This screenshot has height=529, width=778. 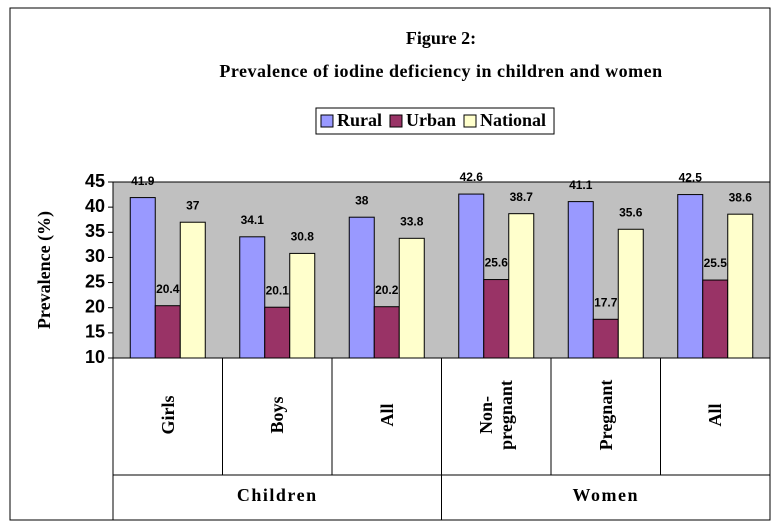 What do you see at coordinates (95, 206) in the screenshot?
I see `y-tick-label: 40` at bounding box center [95, 206].